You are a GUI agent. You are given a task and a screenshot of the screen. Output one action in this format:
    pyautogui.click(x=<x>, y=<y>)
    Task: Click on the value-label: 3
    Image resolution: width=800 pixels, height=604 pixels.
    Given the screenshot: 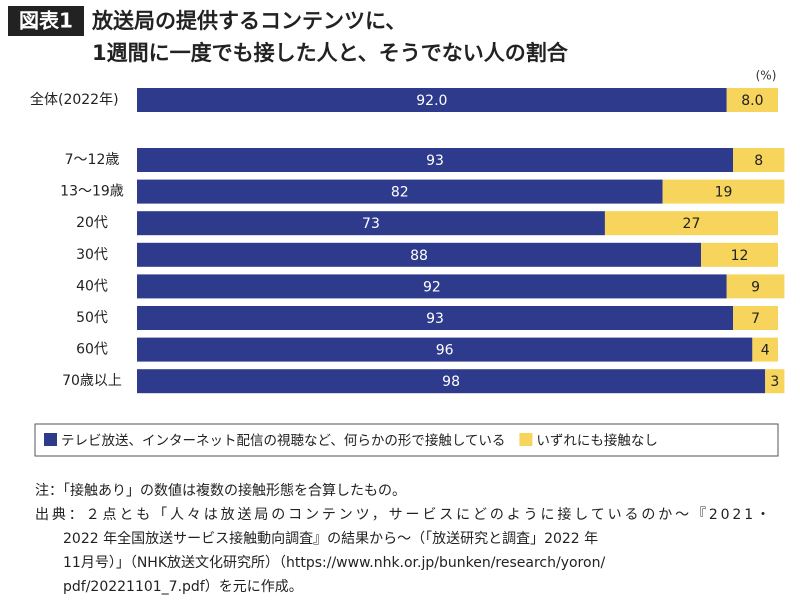 What is the action you would take?
    pyautogui.click(x=774, y=382)
    